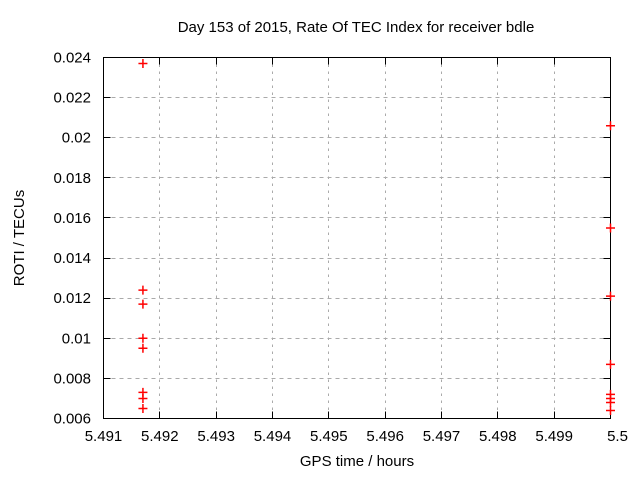 The image size is (640, 485). I want to click on x-tick-label: 5.498, so click(498, 436).